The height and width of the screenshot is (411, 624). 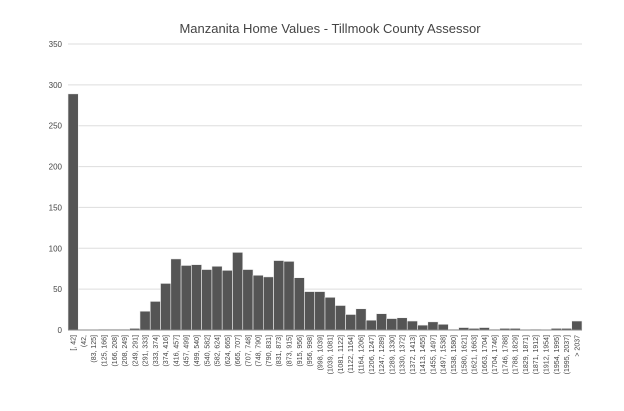 I want to click on x-tick-label: (1995, 2037], so click(x=567, y=354).